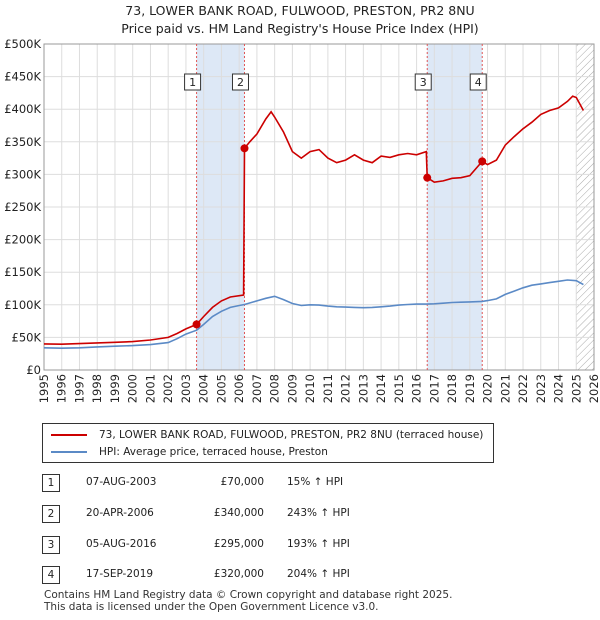 The image size is (600, 620). I want to click on x-tick-label: 2025, so click(576, 388).